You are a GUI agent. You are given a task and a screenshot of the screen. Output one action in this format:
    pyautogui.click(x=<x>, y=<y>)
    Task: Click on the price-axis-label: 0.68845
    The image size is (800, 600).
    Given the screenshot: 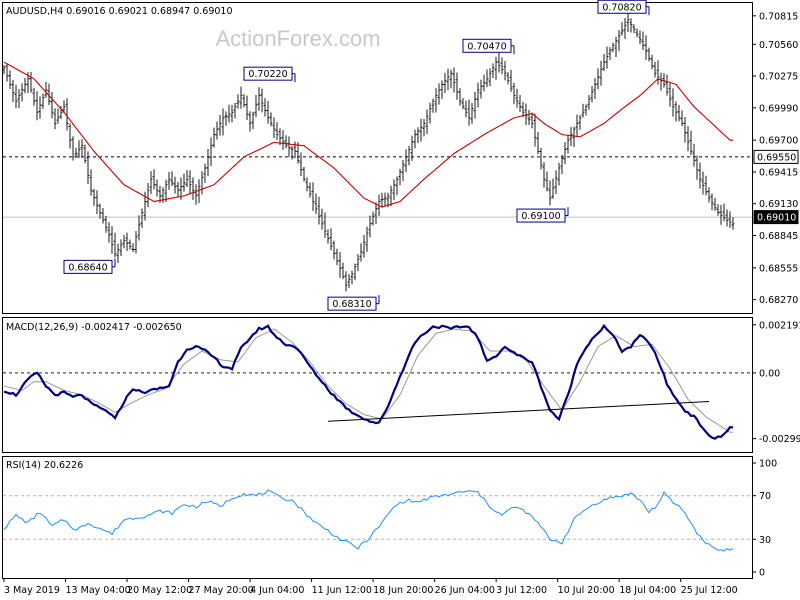 What is the action you would take?
    pyautogui.click(x=778, y=236)
    